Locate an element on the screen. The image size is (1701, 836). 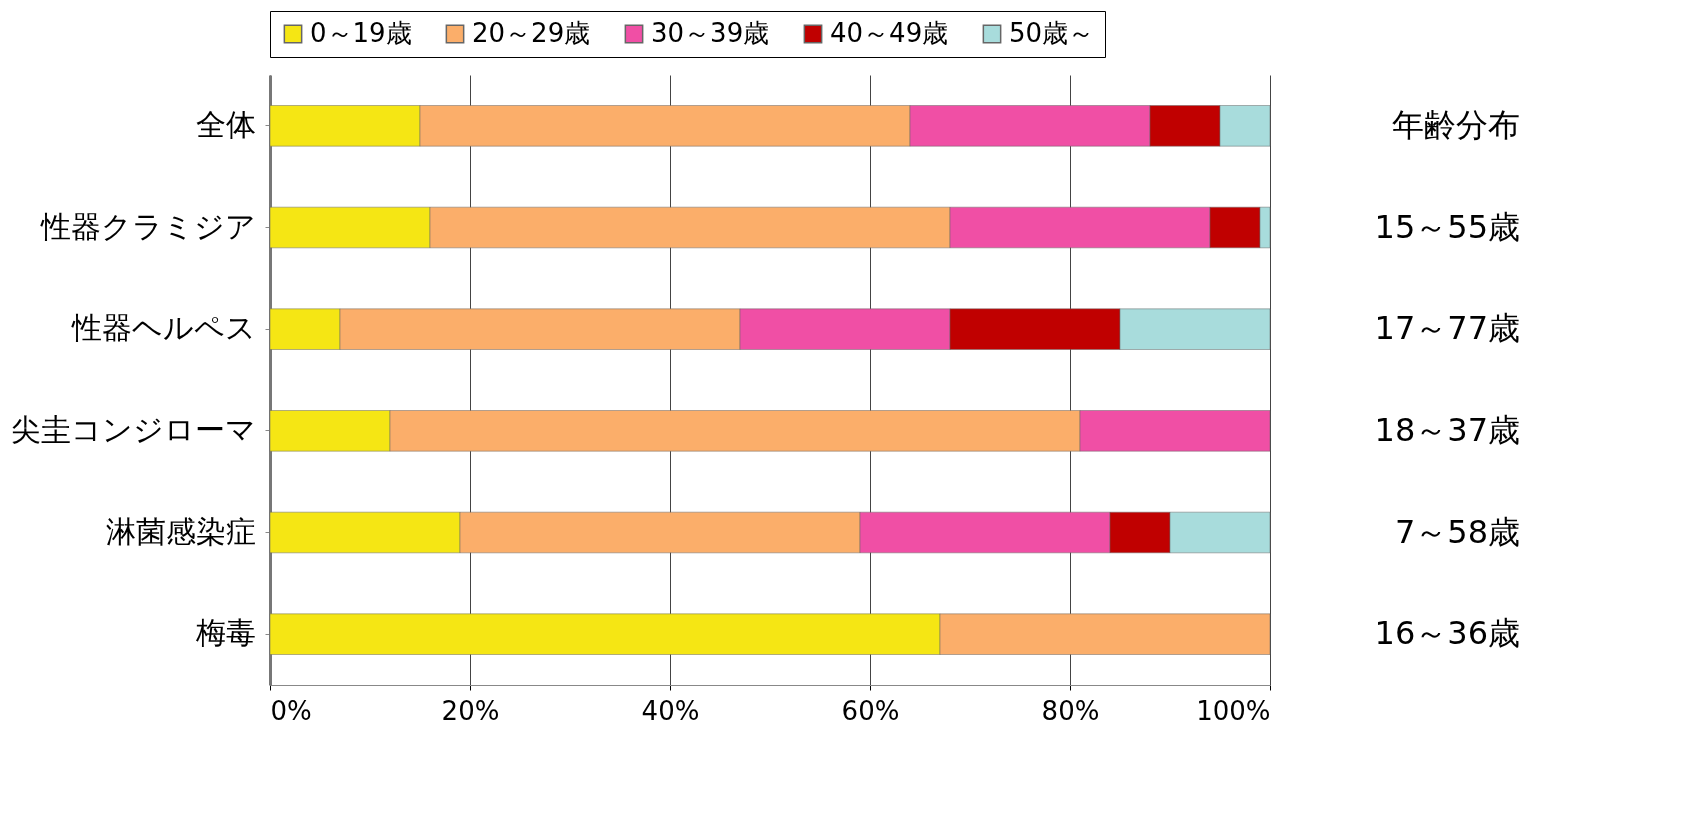
x-tick-label: 20% is located at coordinates (470, 710).